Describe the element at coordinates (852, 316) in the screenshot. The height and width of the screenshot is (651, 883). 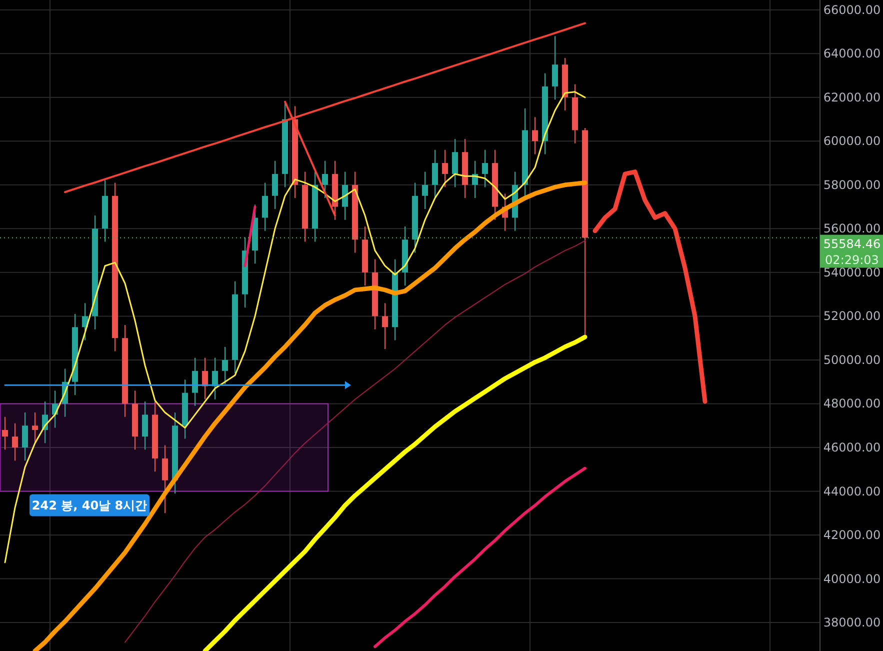
I see `y-tick-label: 52000.00` at that location.